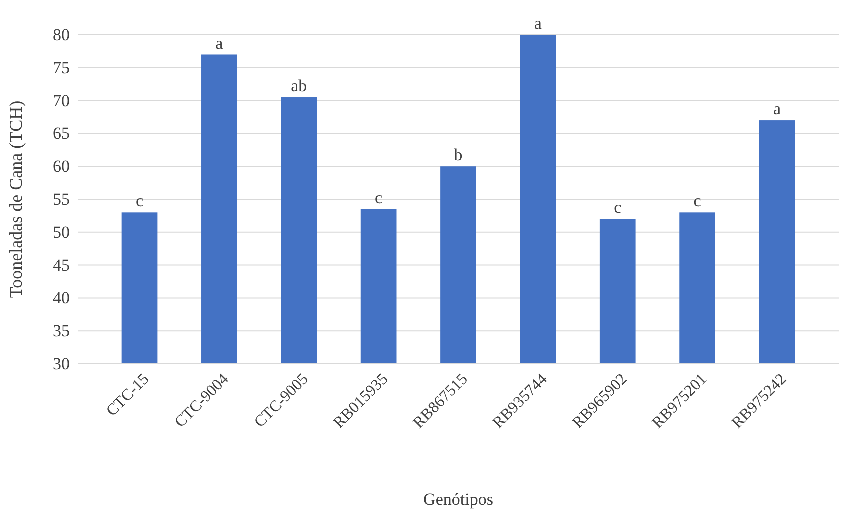  I want to click on y-tick-label: 30, so click(61, 364).